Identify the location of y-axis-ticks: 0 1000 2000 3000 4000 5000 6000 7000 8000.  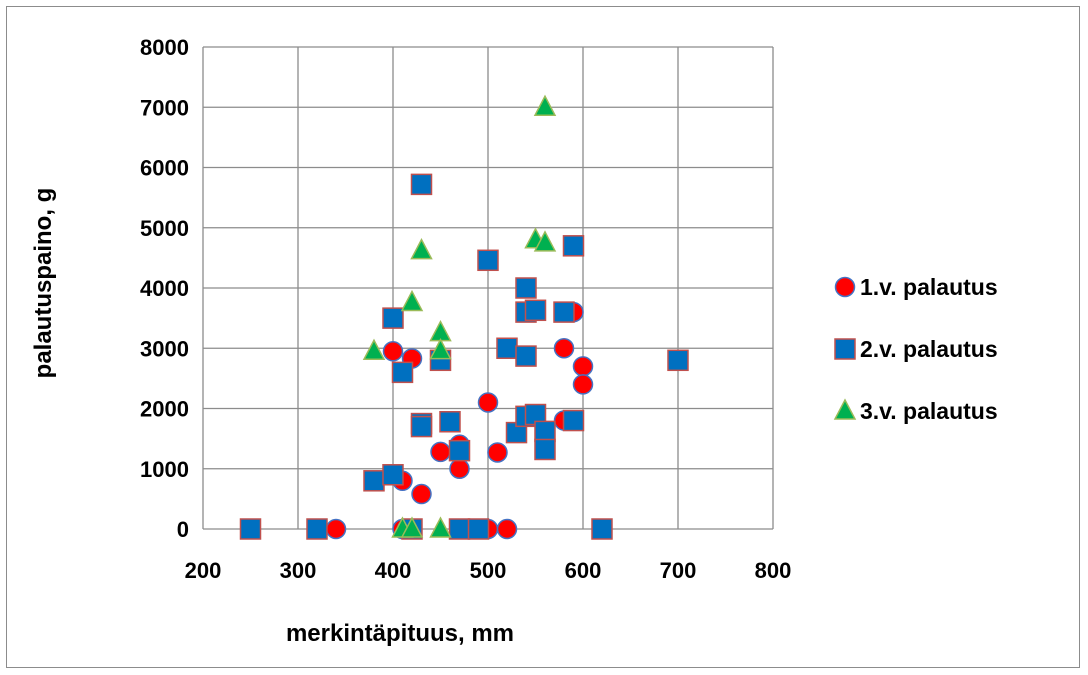
(164, 288).